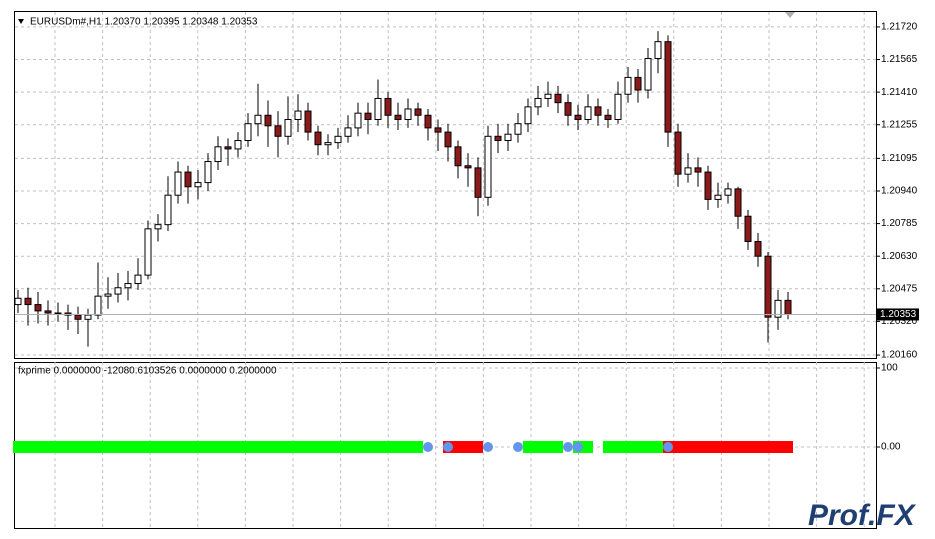  What do you see at coordinates (899, 321) in the screenshot?
I see `y-tick-label: 1.20320` at bounding box center [899, 321].